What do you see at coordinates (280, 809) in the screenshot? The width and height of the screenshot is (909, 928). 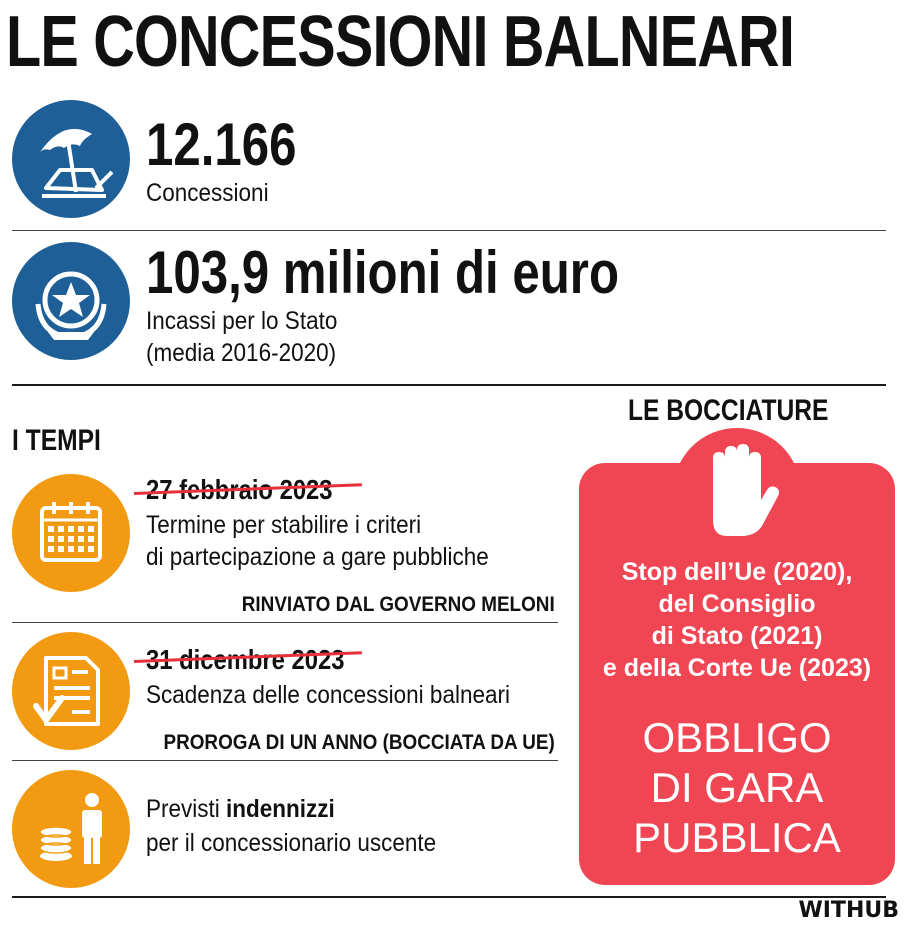 I see `indennizzi-bold: indennizzi` at bounding box center [280, 809].